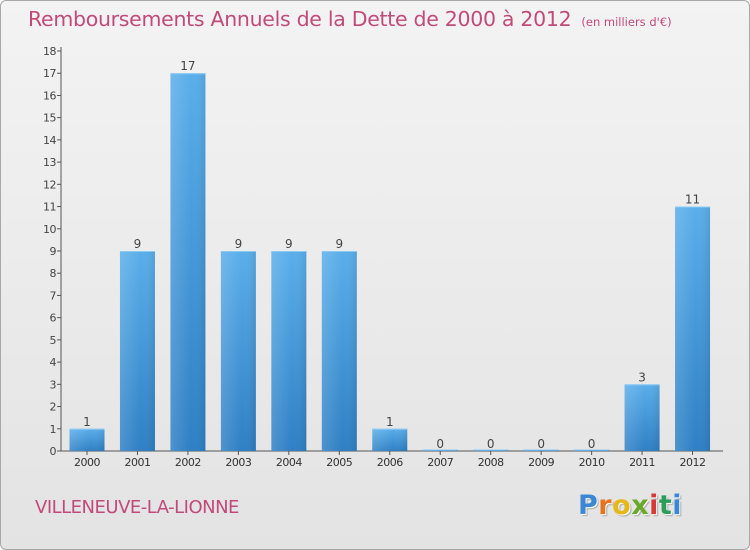 Image resolution: width=750 pixels, height=550 pixels. What do you see at coordinates (541, 462) in the screenshot?
I see `x-tick-label: 2009` at bounding box center [541, 462].